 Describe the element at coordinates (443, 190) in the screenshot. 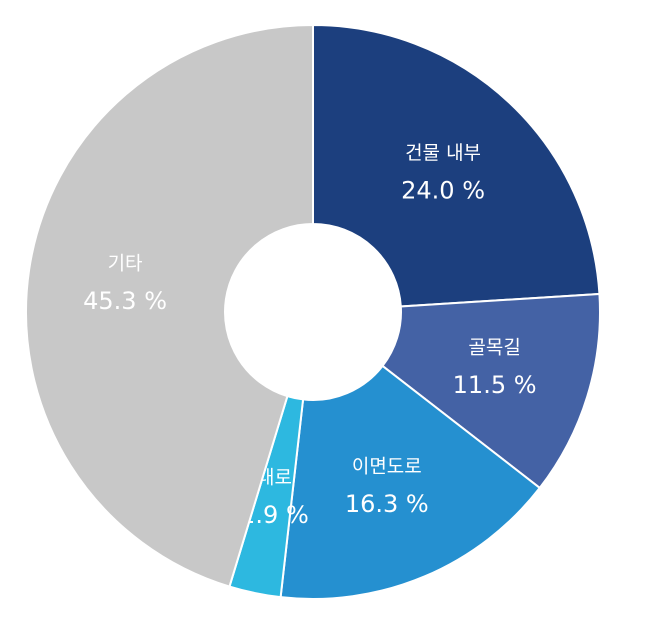

I see `slice-value: 24.0 %` at that location.